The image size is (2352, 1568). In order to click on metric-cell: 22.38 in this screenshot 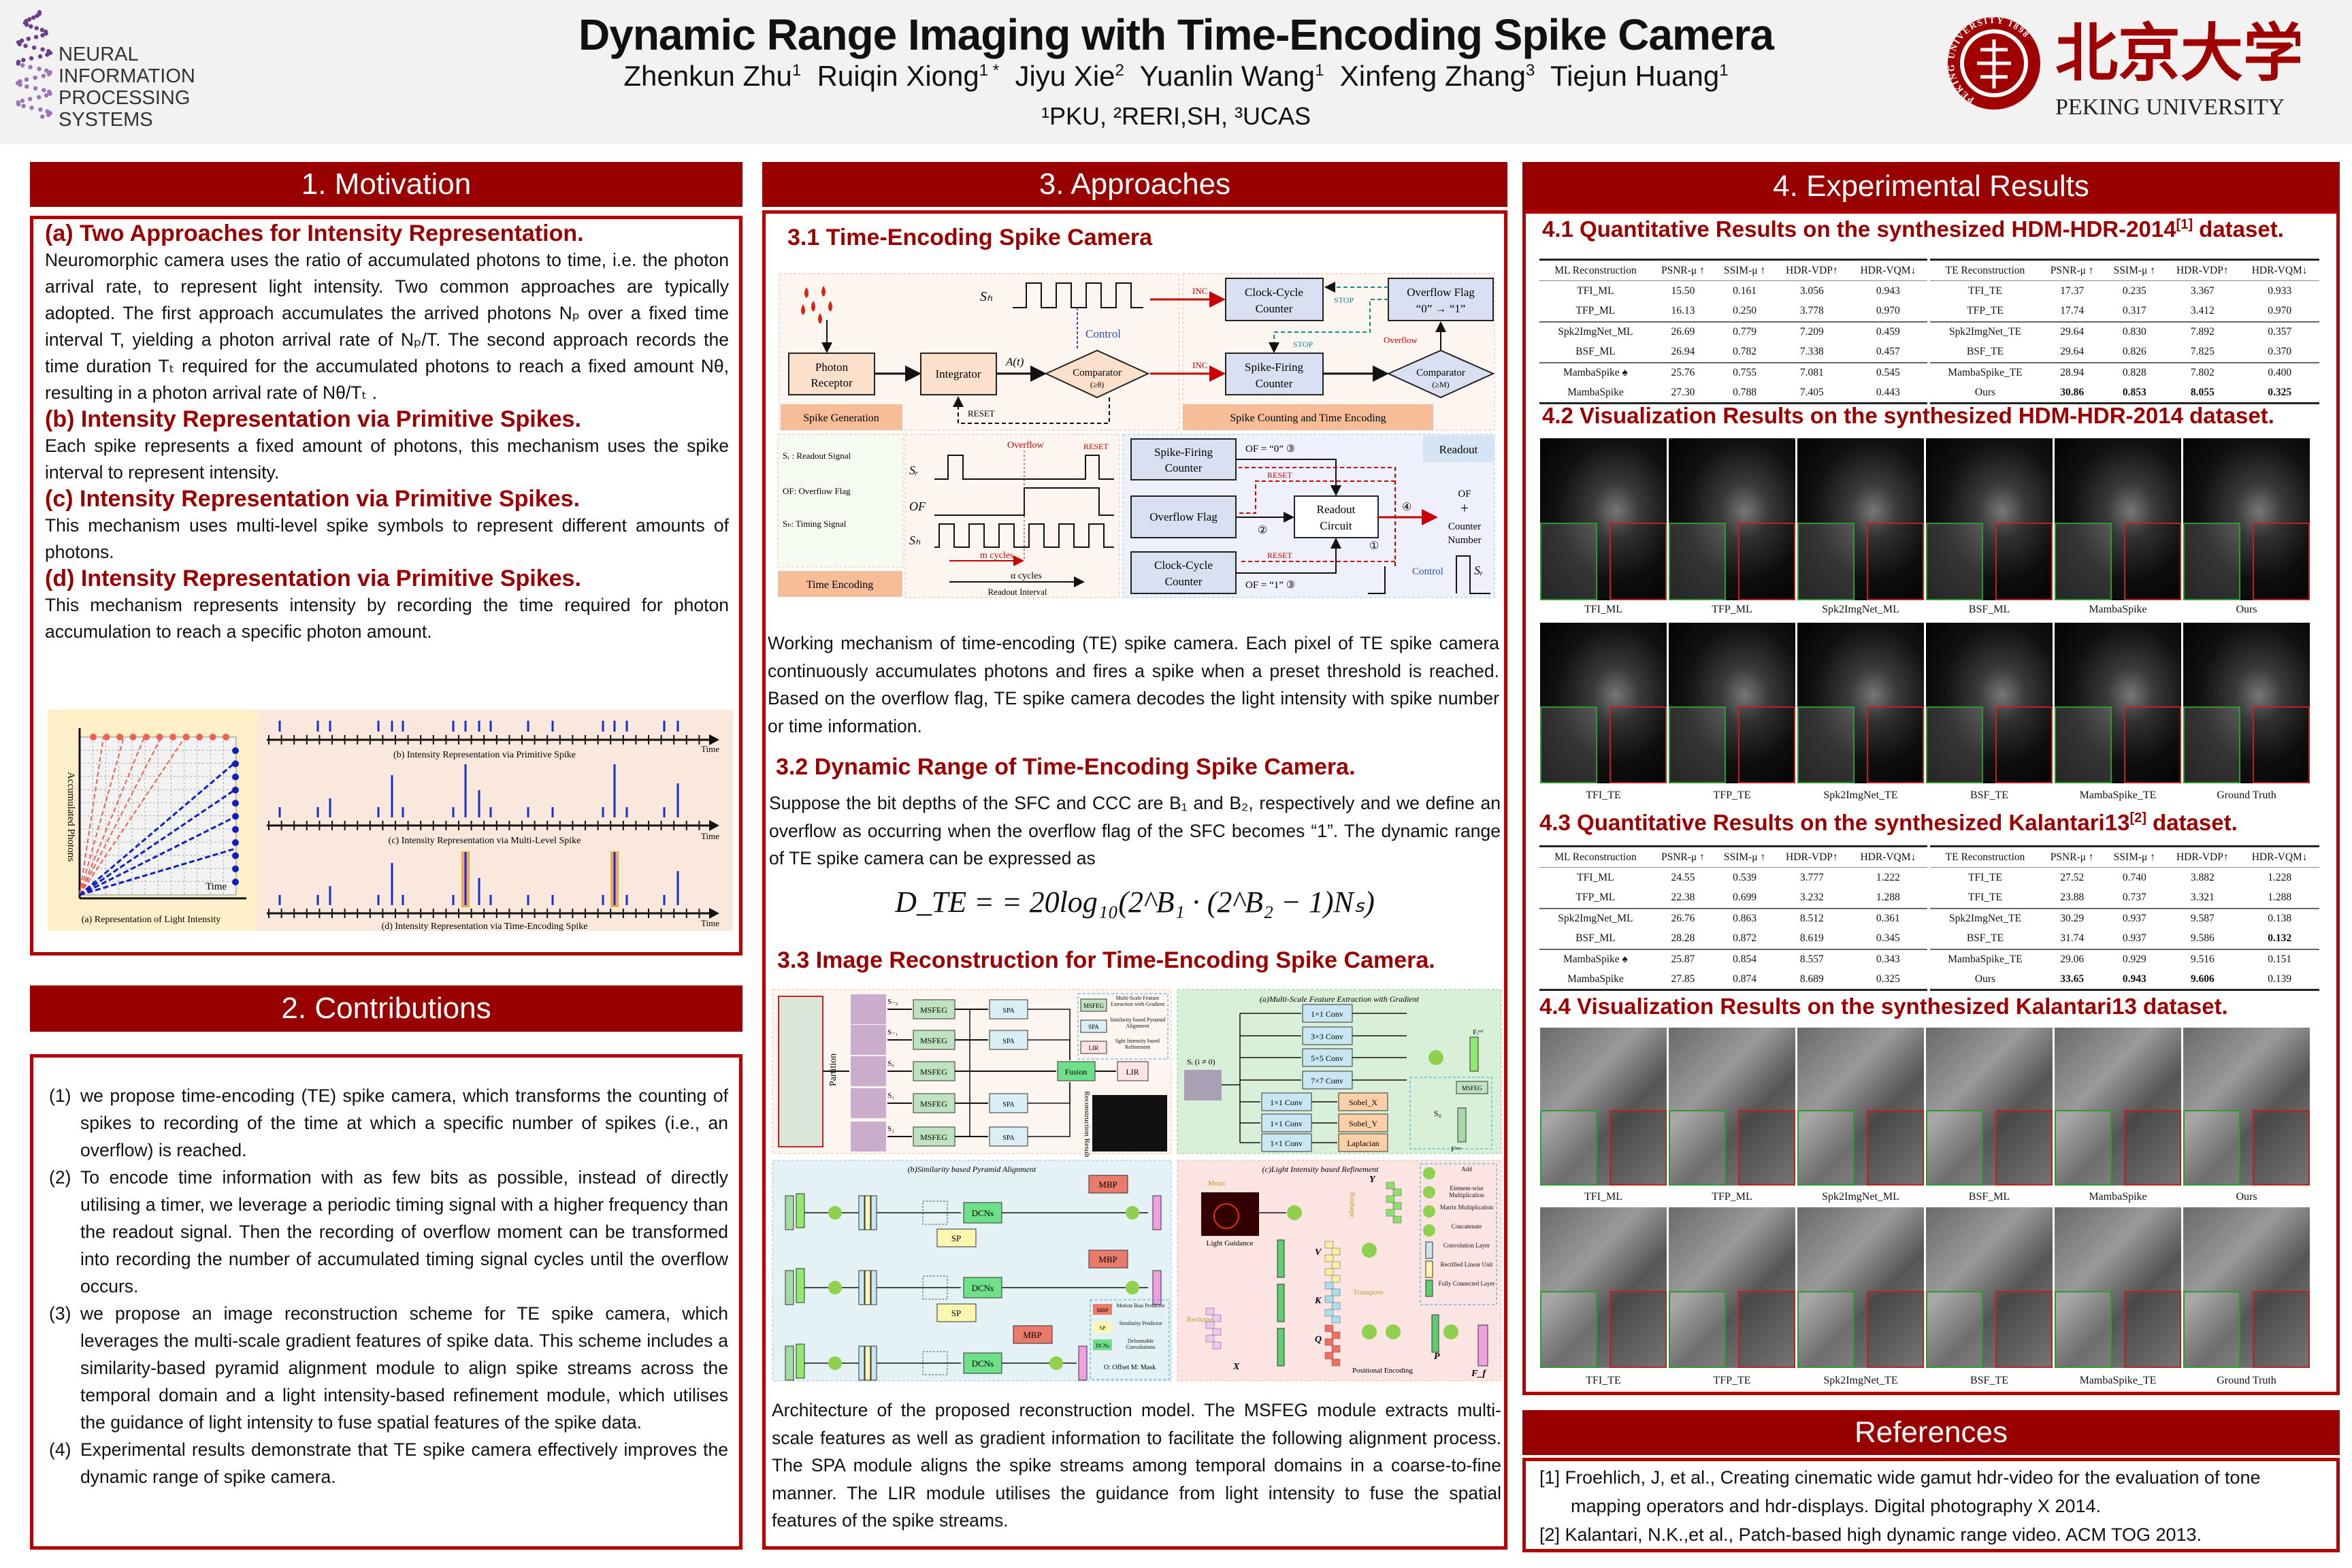, I will do `click(1683, 898)`.